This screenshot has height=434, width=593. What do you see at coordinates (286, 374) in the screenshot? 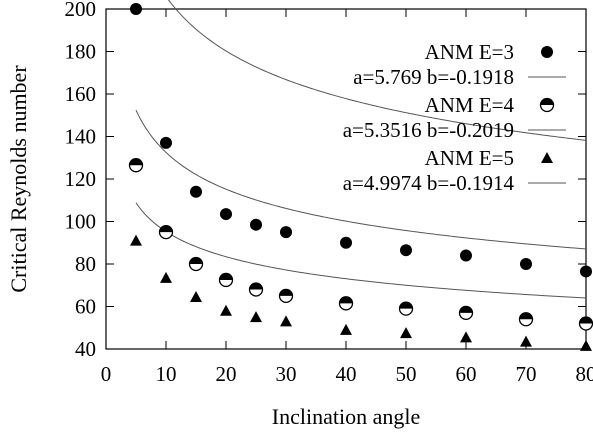
I see `x-tick-label: 30` at bounding box center [286, 374].